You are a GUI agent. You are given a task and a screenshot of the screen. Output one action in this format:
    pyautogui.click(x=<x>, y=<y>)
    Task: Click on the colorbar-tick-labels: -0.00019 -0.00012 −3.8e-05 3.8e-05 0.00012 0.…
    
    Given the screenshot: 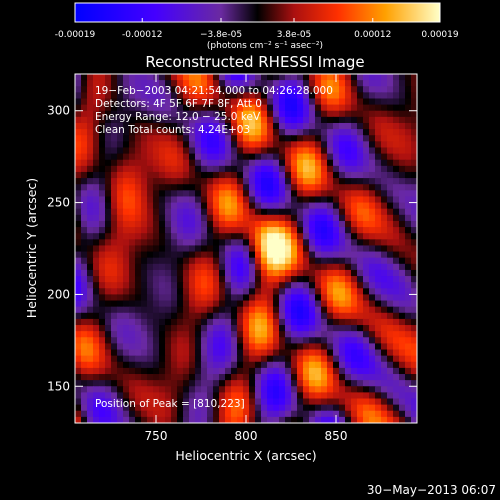 What is the action you would take?
    pyautogui.click(x=257, y=35)
    